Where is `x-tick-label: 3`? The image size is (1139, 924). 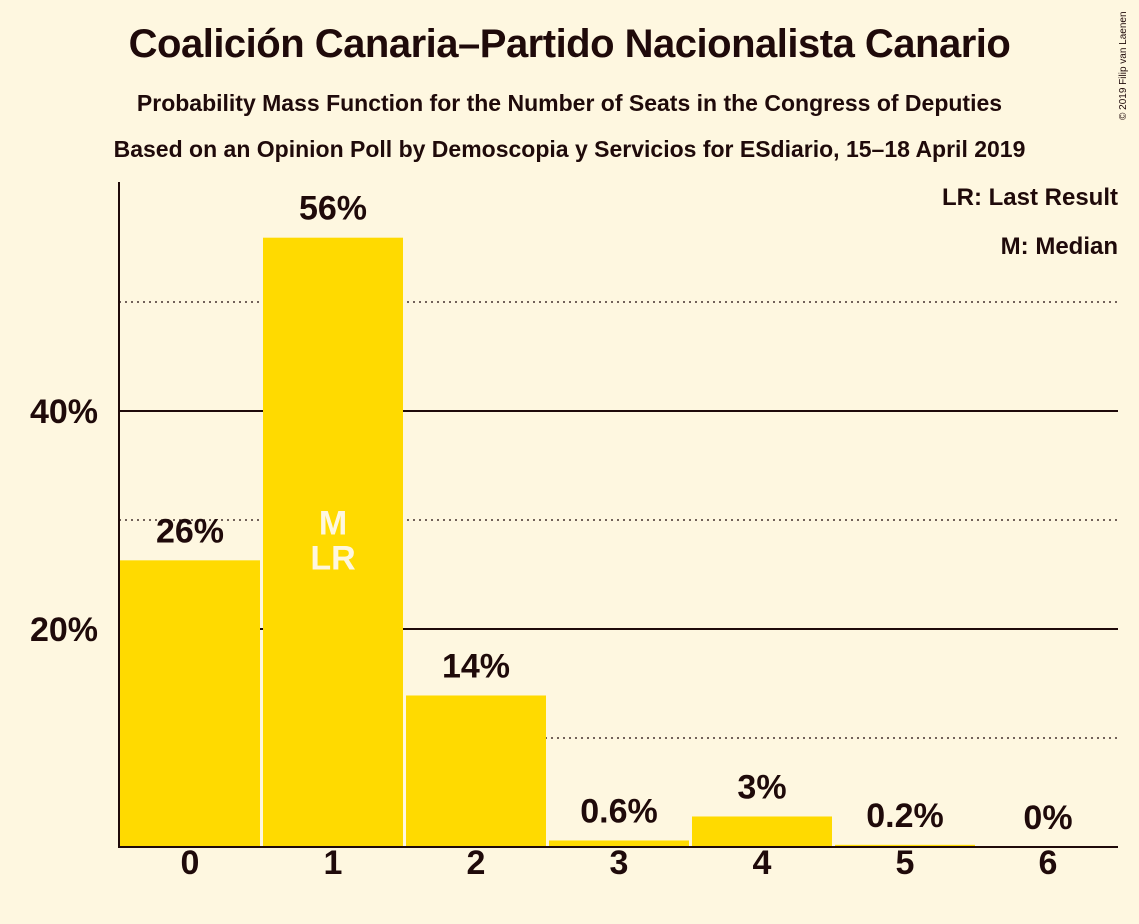 x-tick-label: 3 is located at coordinates (619, 863).